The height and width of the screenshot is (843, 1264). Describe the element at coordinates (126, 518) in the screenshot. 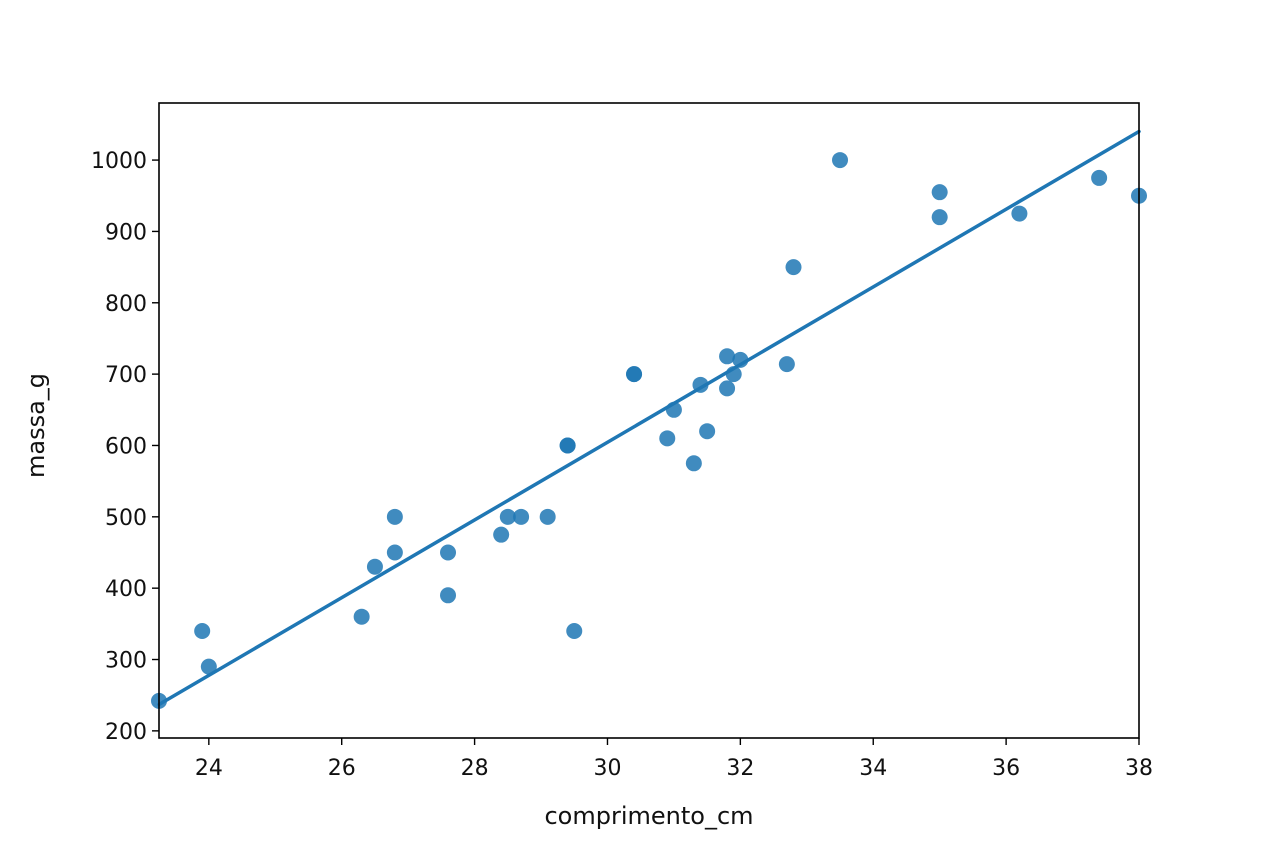

I see `y-tick-label: 500` at that location.